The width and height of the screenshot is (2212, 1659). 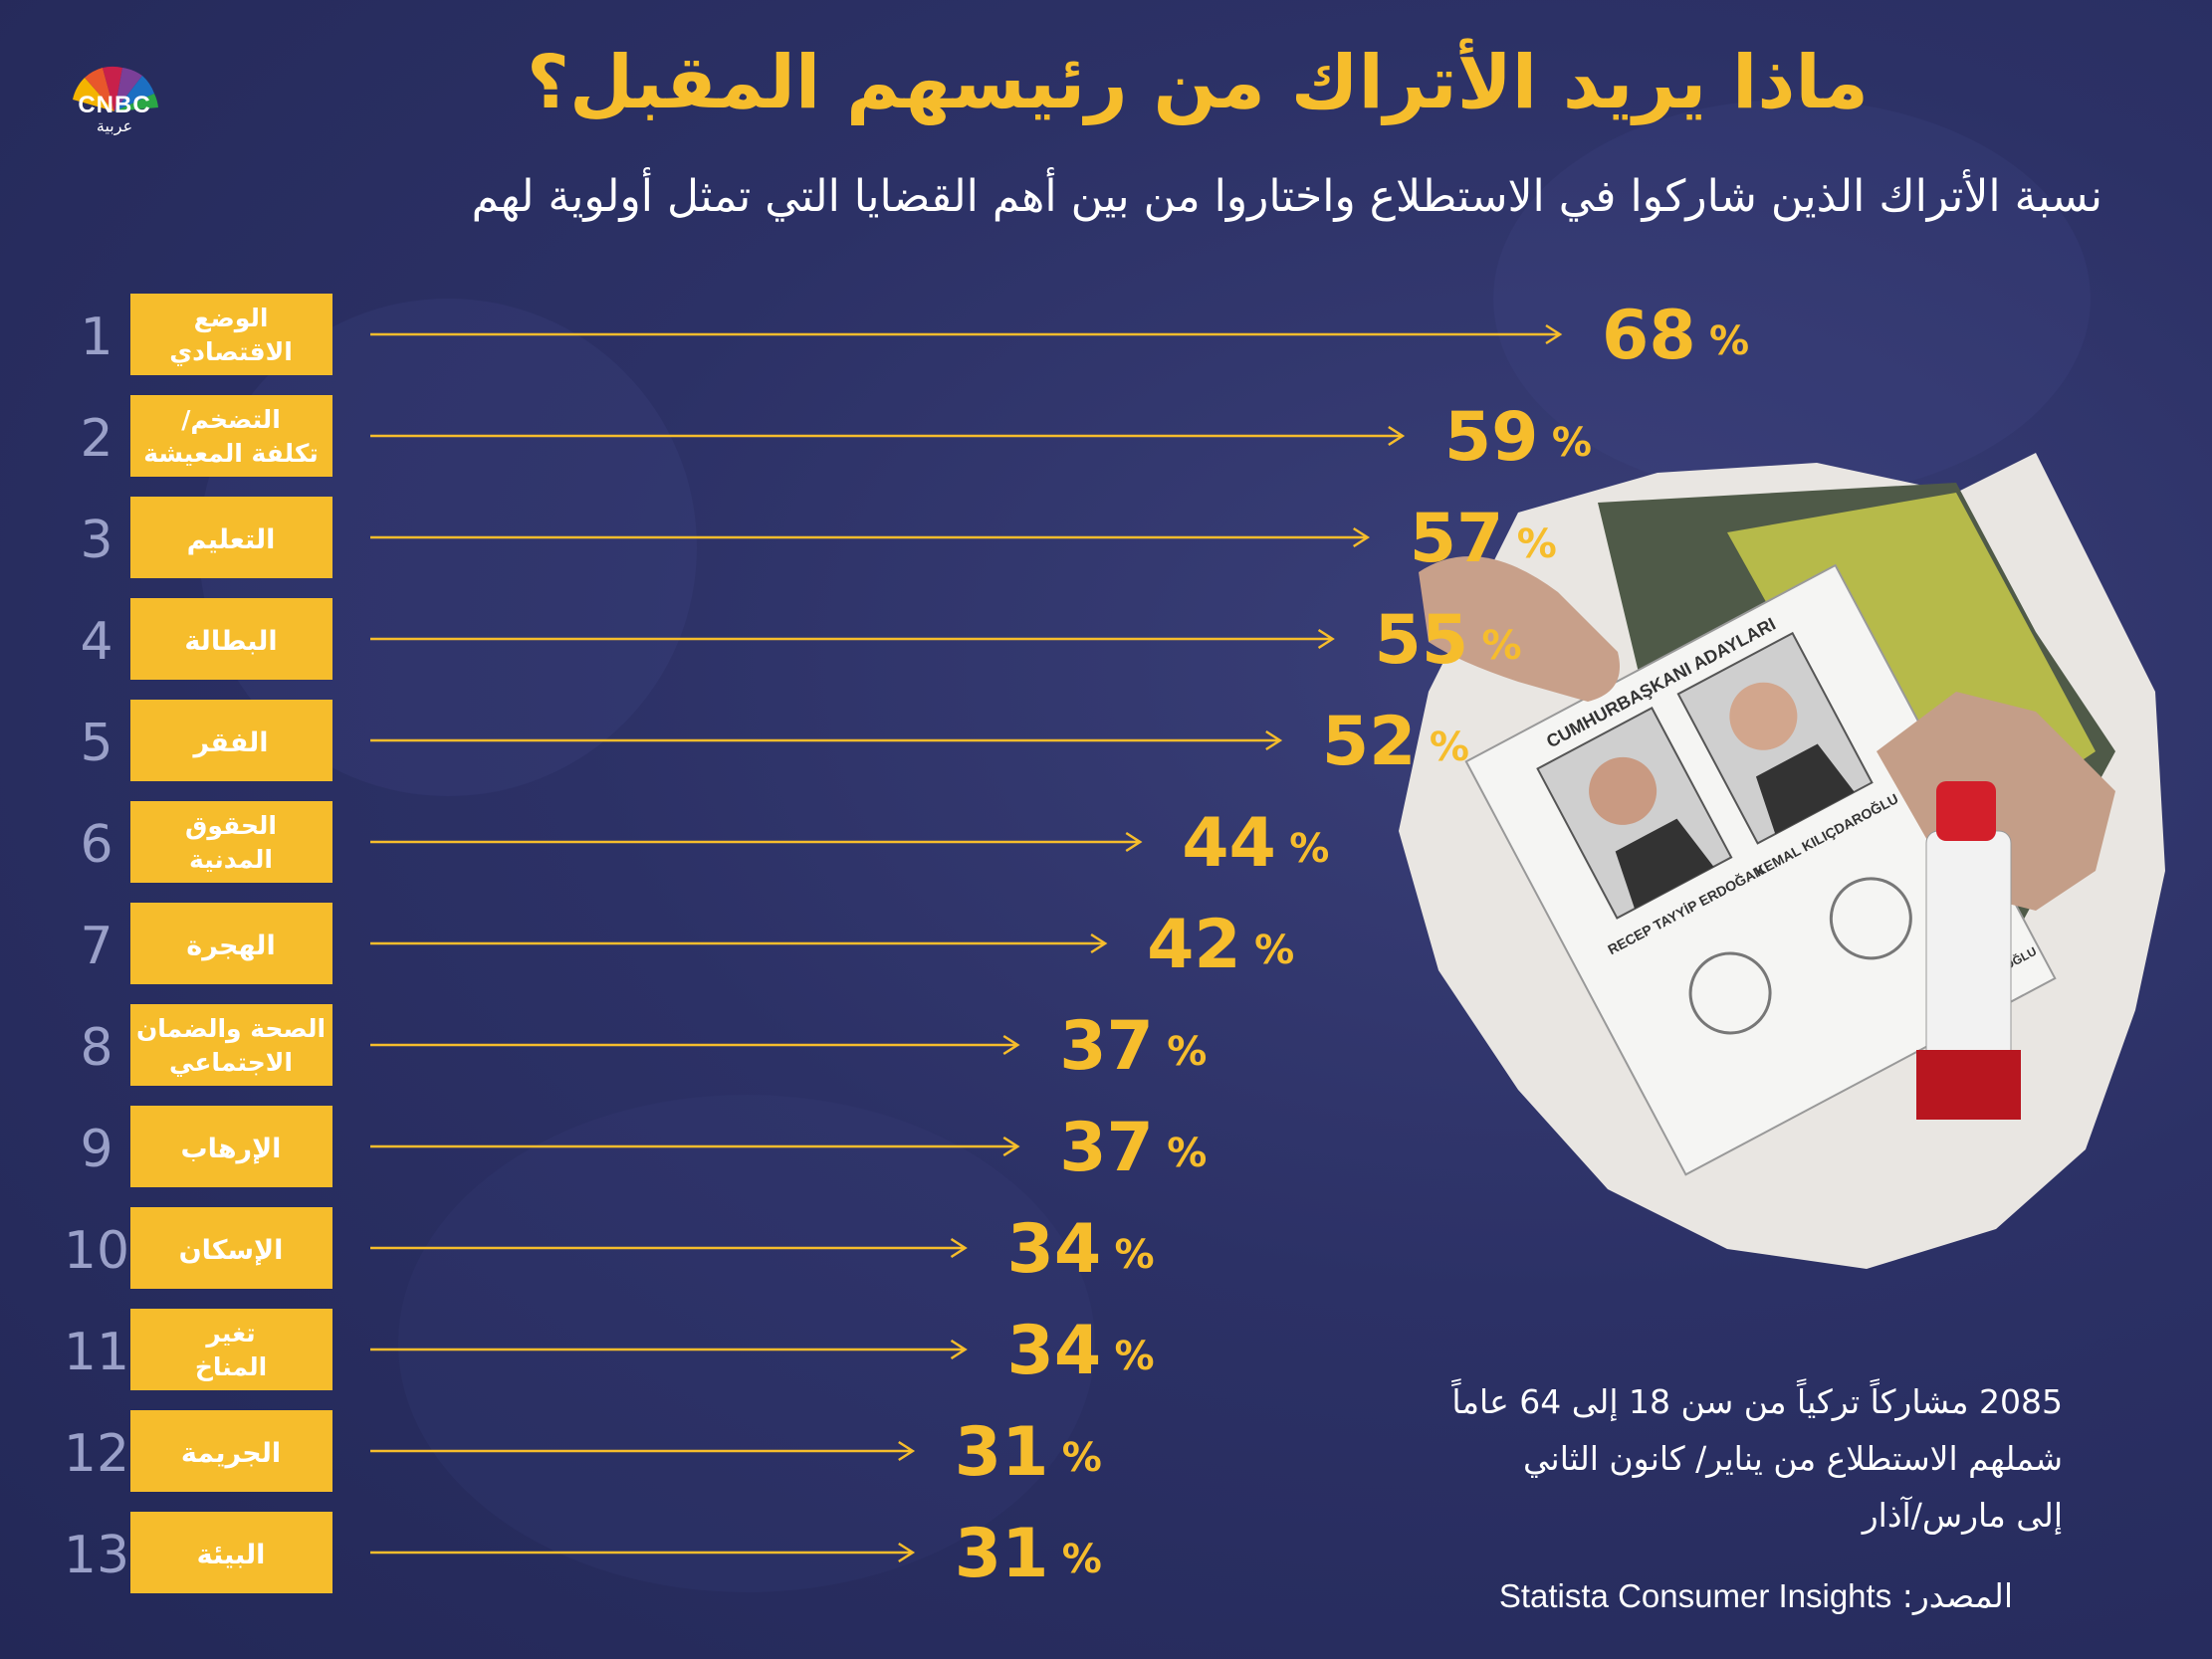 What do you see at coordinates (1957, 1595) in the screenshot?
I see `source-label: المصدر:` at bounding box center [1957, 1595].